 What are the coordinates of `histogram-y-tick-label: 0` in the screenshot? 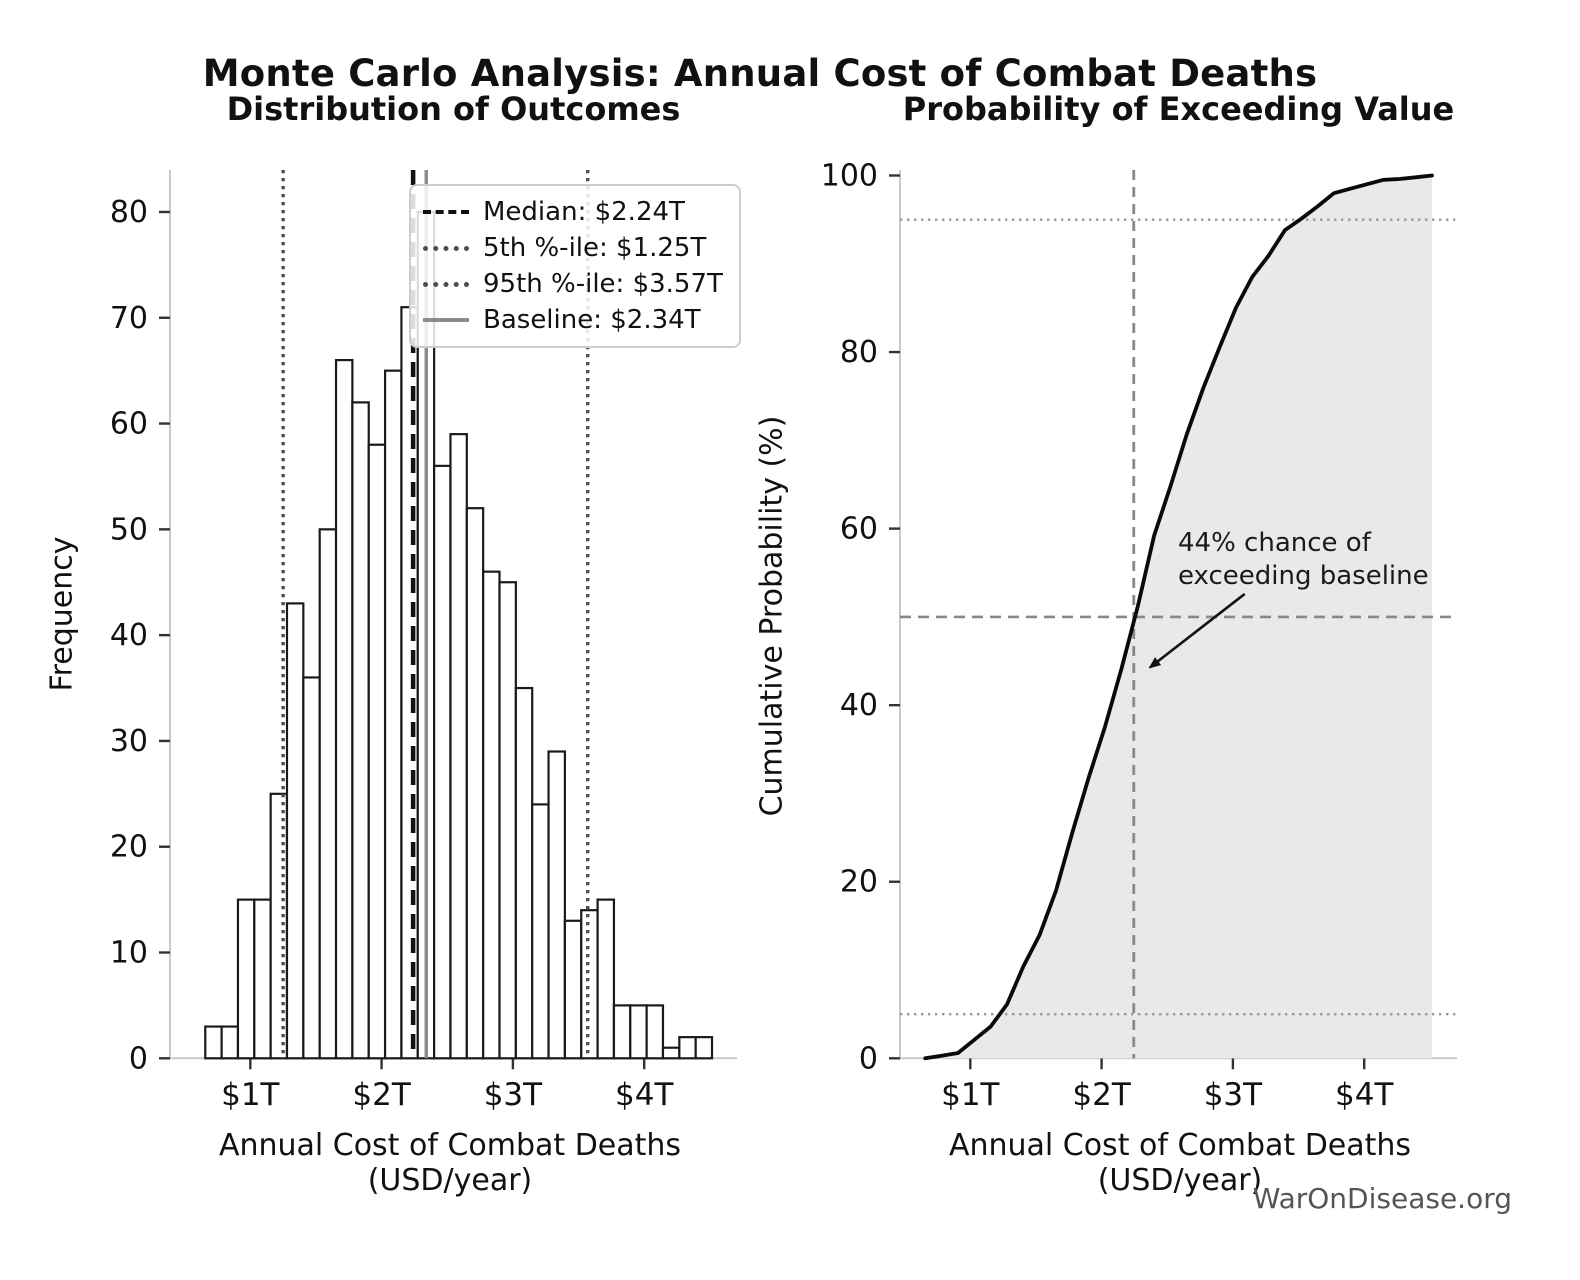 It's located at (138, 1058).